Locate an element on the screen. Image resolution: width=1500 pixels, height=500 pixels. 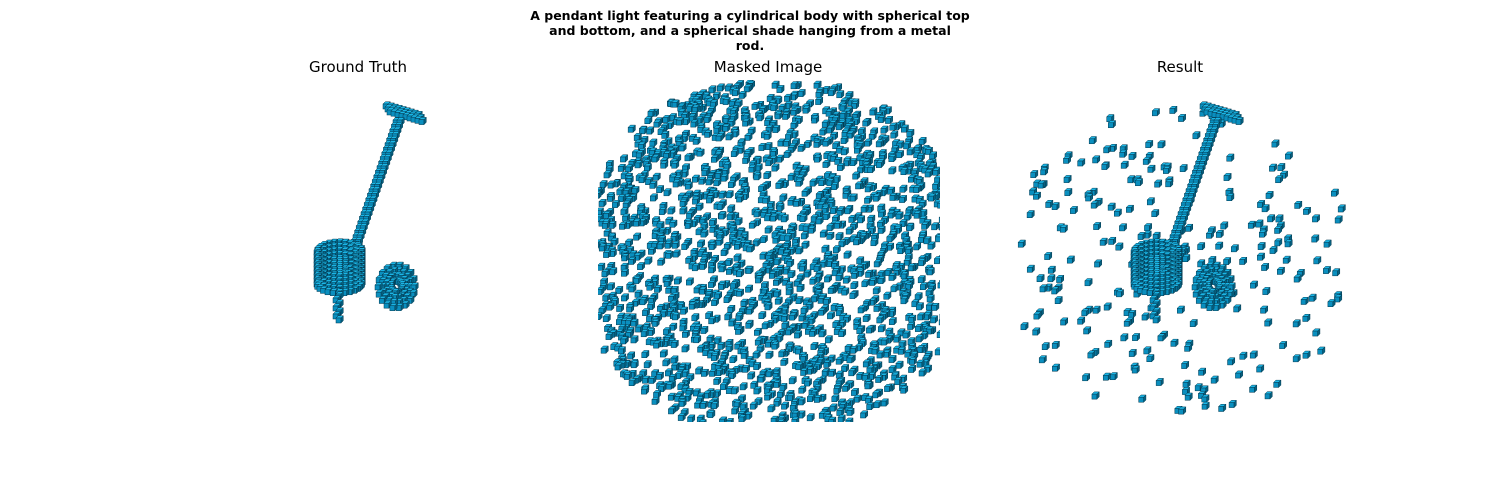
result-voxel is located at coordinates (1239, 121).